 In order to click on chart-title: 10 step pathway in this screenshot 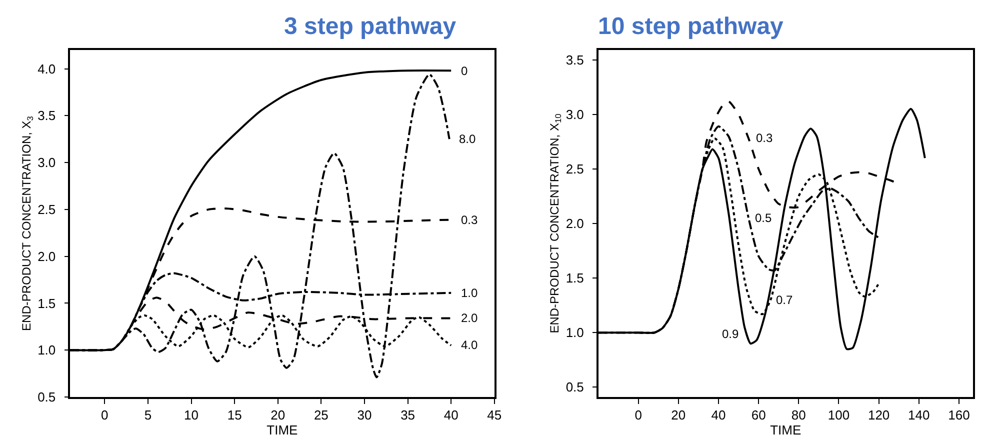, I will do `click(691, 26)`.